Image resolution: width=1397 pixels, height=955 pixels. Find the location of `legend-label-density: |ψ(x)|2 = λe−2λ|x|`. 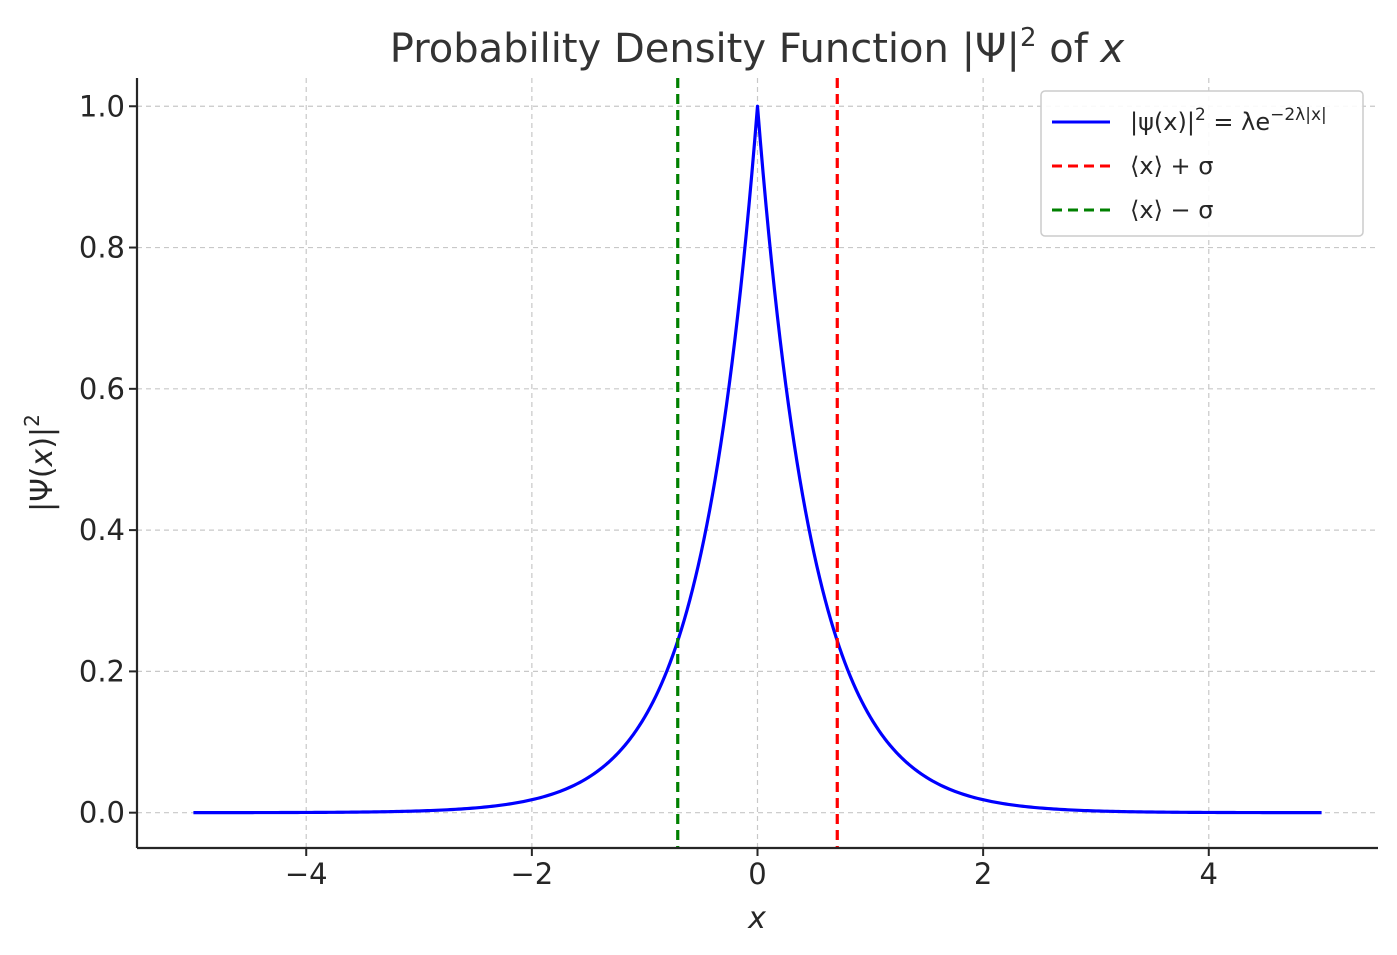

legend-label-density: |ψ(x)|2 = λe−2λ|x| is located at coordinates (1228, 120).